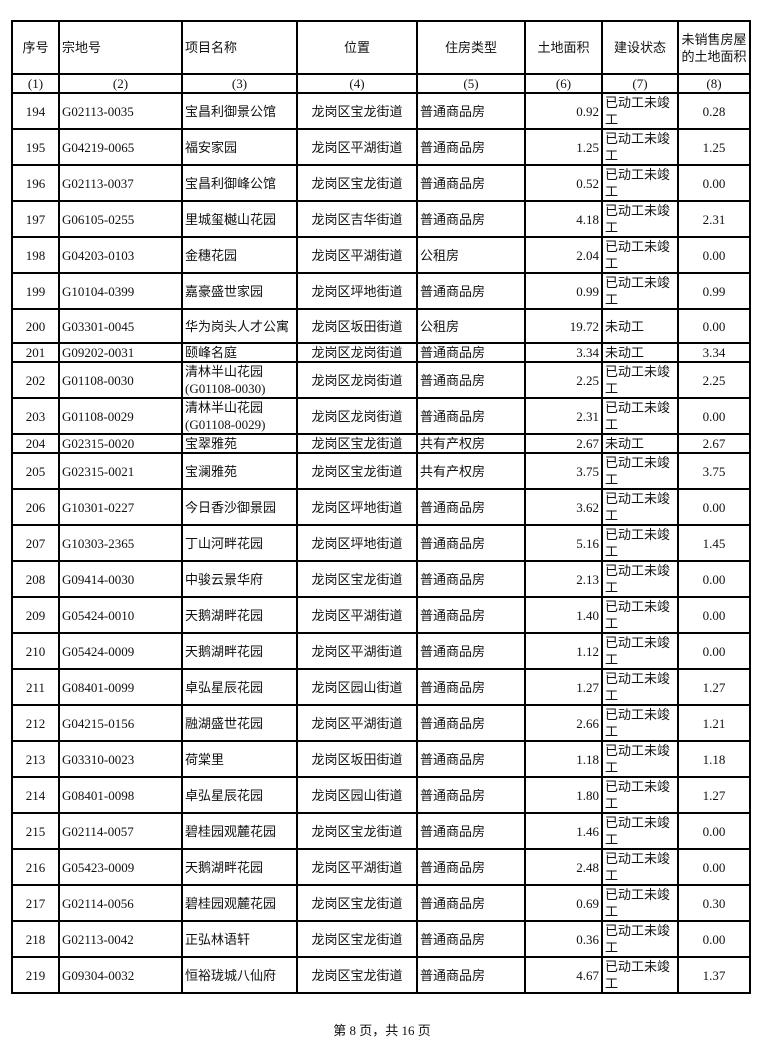 This screenshot has width=764, height=1051. I want to click on cell-seq: 200, so click(35, 326).